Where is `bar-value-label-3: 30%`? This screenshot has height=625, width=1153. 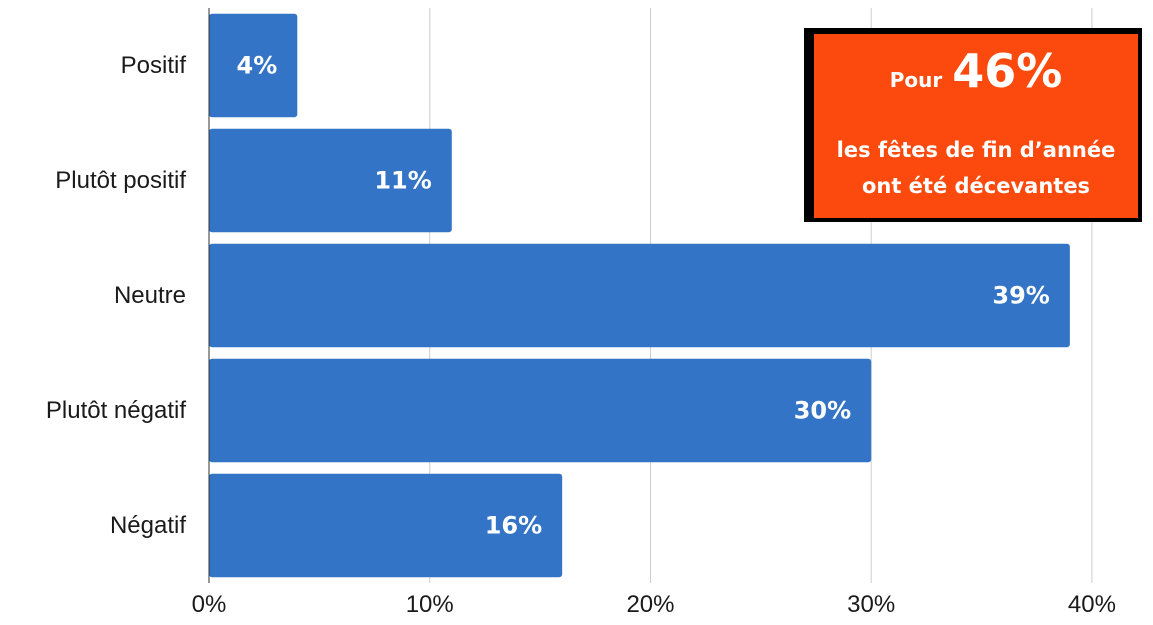
bar-value-label-3: 30% is located at coordinates (822, 411).